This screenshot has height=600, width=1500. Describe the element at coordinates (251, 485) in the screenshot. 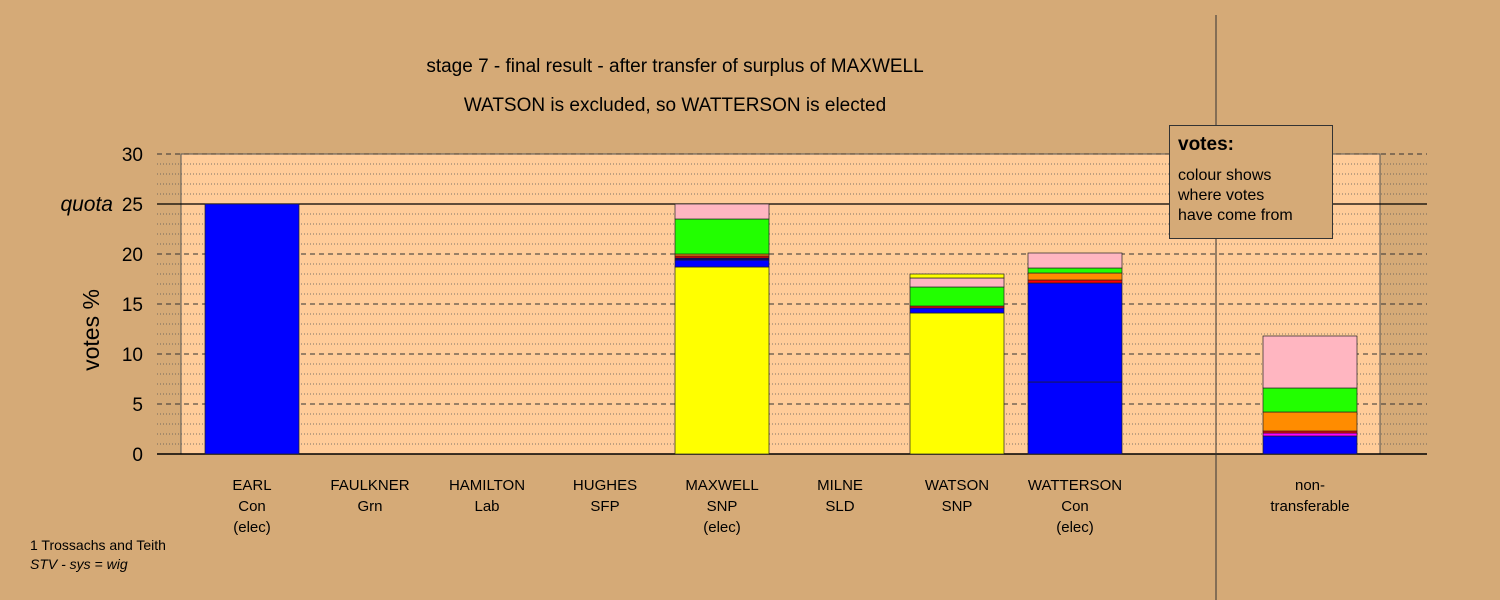

I see `candidate-label-earl: EARL` at that location.